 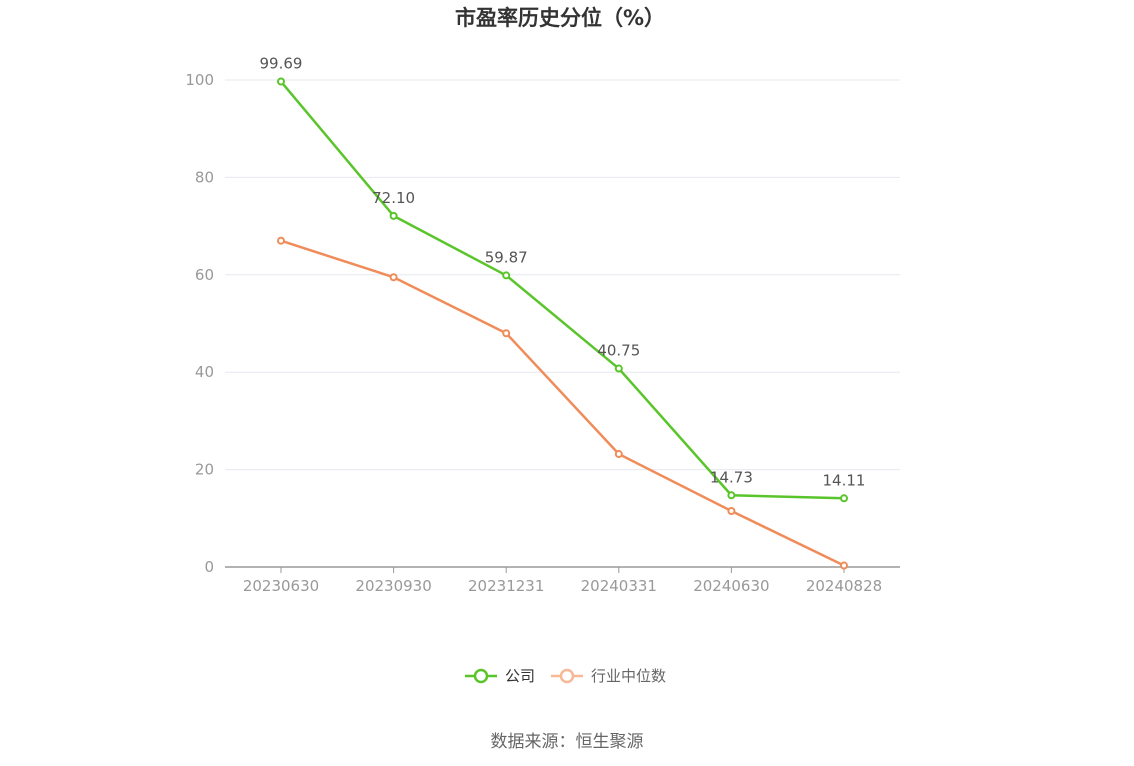 What do you see at coordinates (204, 177) in the screenshot?
I see `y-tick-label: 80` at bounding box center [204, 177].